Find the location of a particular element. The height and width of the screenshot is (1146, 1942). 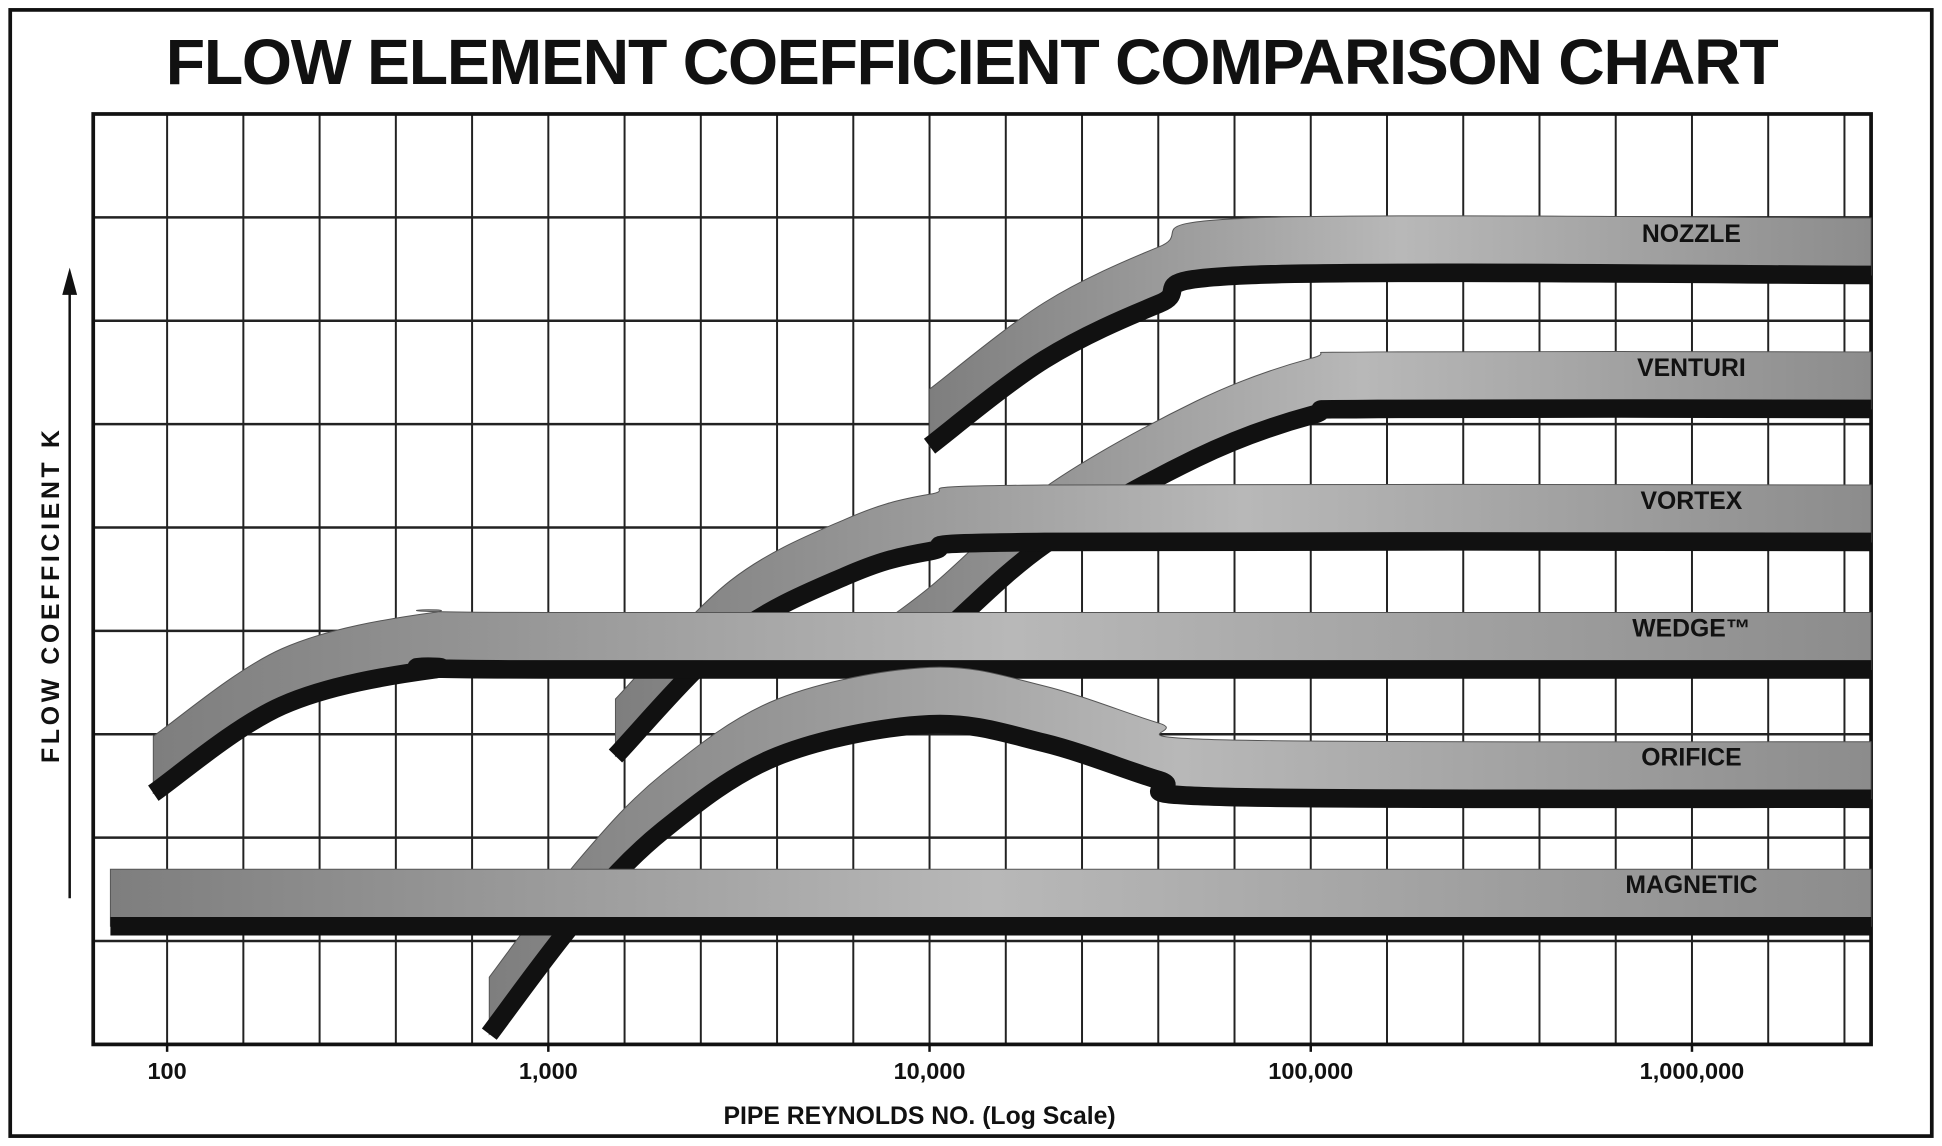

y-arrow-head is located at coordinates (70, 281).